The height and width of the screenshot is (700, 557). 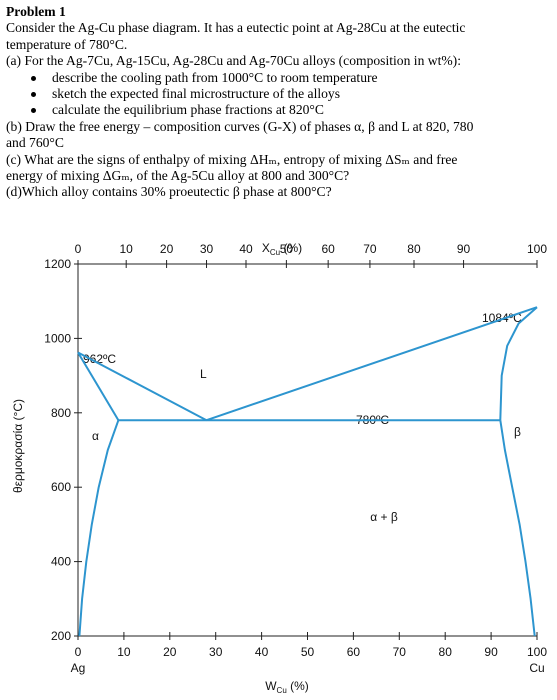 What do you see at coordinates (124, 652) in the screenshot?
I see `bottom-tick-label: 10` at bounding box center [124, 652].